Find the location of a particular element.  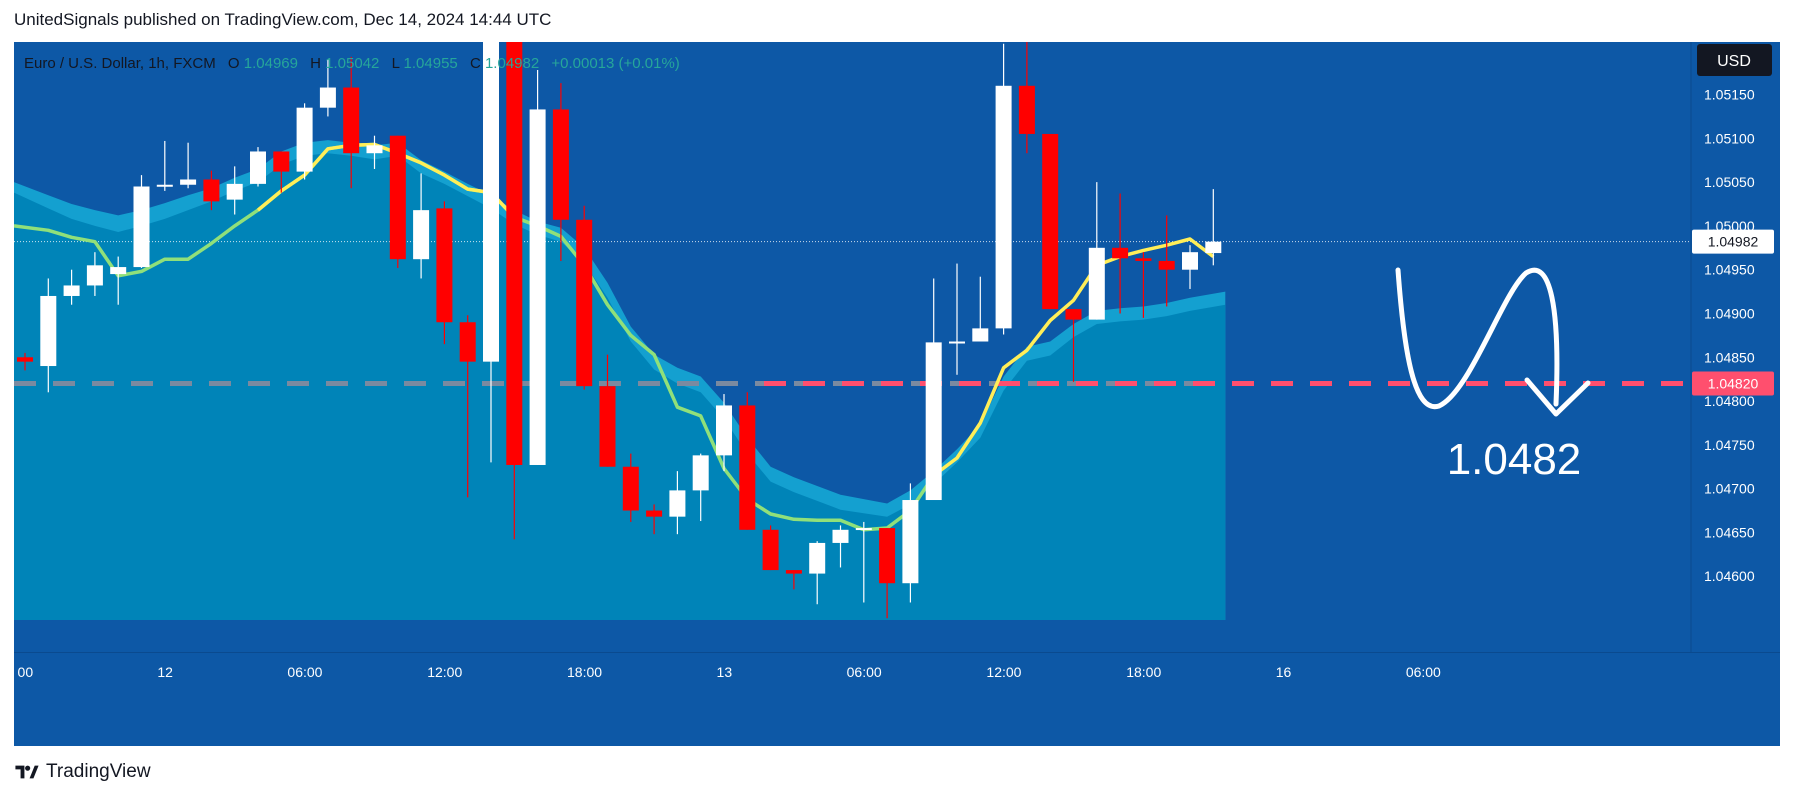

c-label: C is located at coordinates (475, 63).